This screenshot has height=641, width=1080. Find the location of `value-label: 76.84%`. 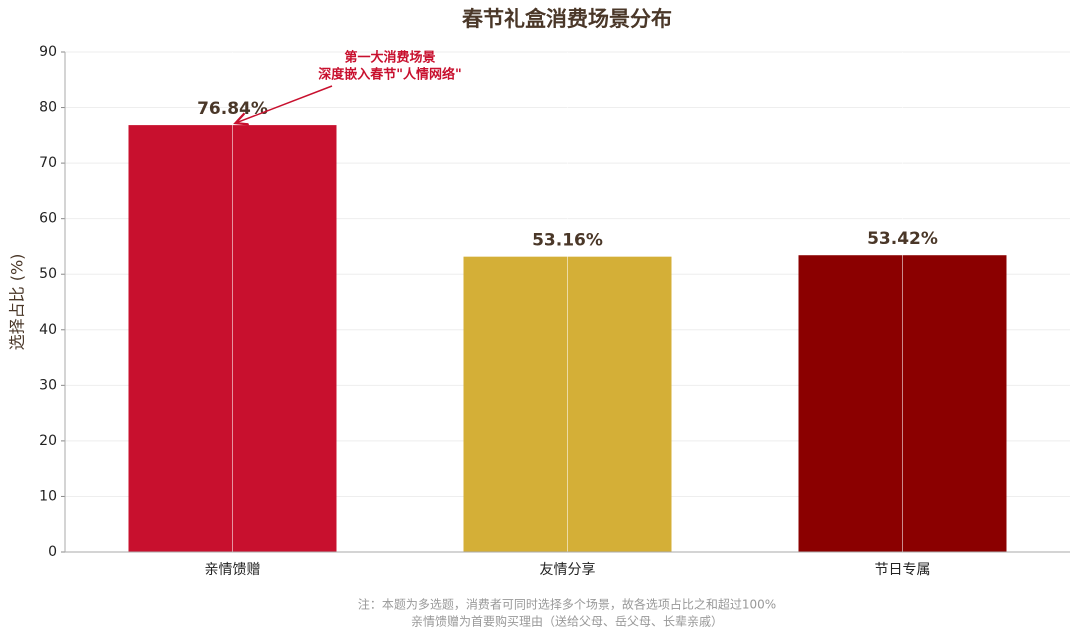

value-label: 76.84% is located at coordinates (232, 109).